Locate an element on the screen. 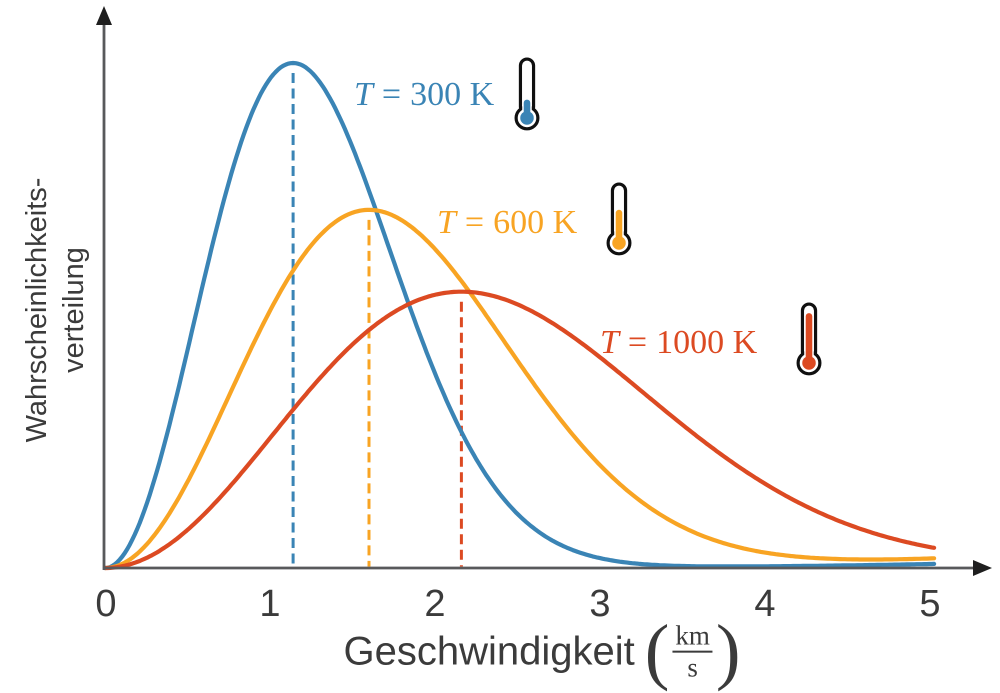 This screenshot has height=693, width=1000. x-axis-label: Geschwindigkeit ( km s ) is located at coordinates (542, 652).